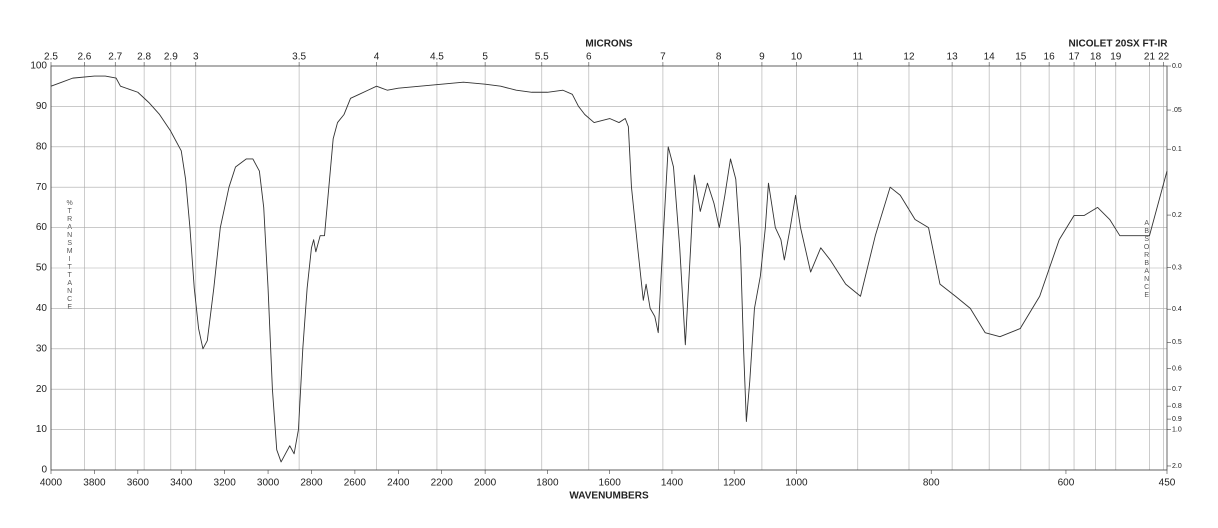 The height and width of the screenshot is (528, 1218). Describe the element at coordinates (138, 483) in the screenshot. I see `x-tick-label: 3600` at that location.